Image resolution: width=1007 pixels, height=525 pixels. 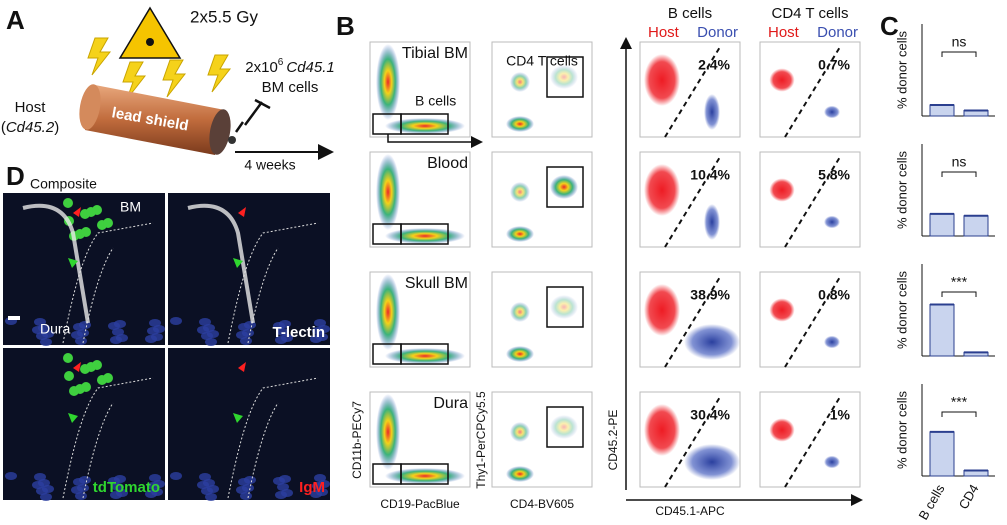 What do you see at coordinates (269, 165) in the screenshot?
I see `time-label: 4 weeks` at bounding box center [269, 165].